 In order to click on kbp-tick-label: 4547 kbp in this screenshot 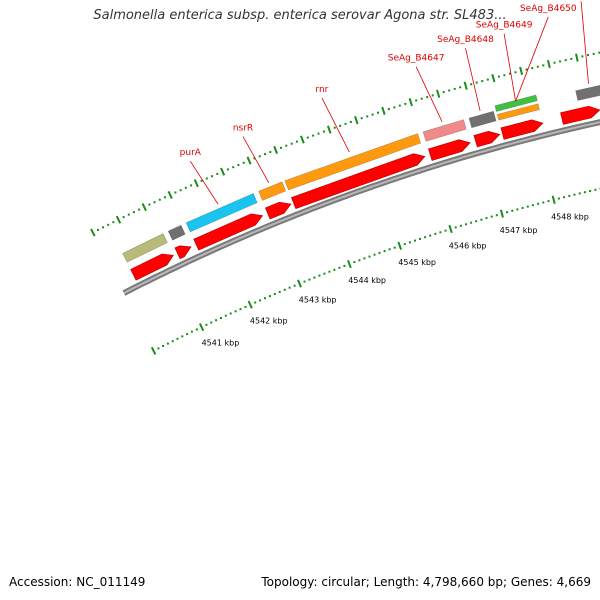, I will do `click(519, 230)`.